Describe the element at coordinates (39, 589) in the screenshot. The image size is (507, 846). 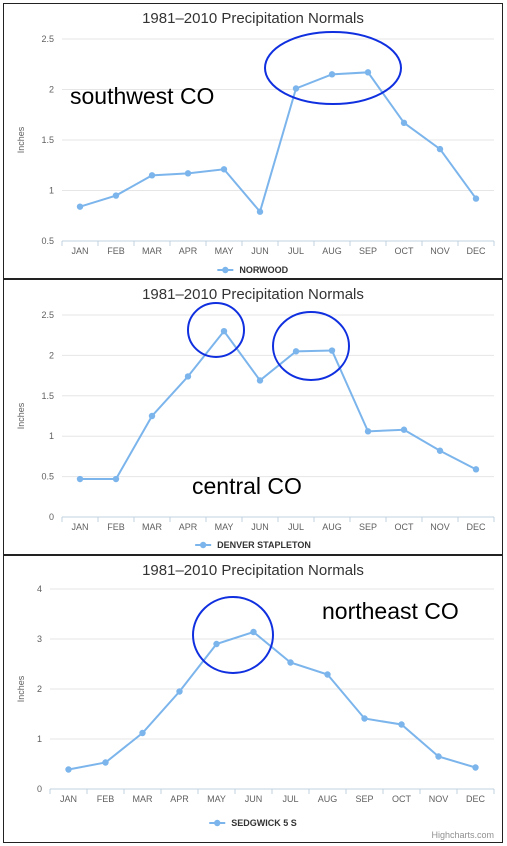
I see `y-tick-label: 4` at that location.